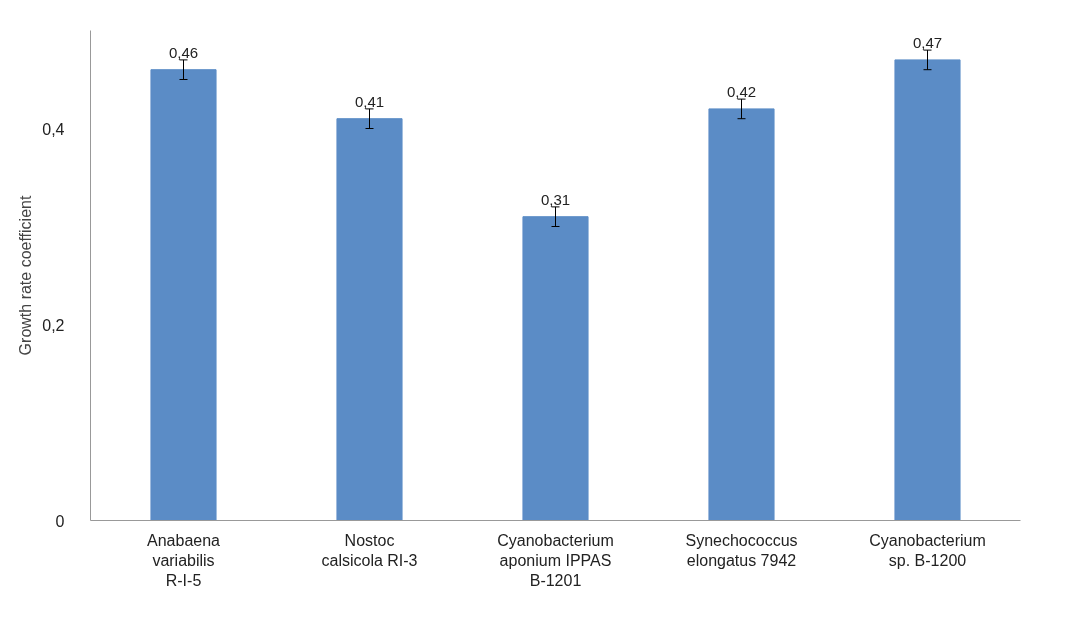  I want to click on y-tick-label: 0,4, so click(53, 129).